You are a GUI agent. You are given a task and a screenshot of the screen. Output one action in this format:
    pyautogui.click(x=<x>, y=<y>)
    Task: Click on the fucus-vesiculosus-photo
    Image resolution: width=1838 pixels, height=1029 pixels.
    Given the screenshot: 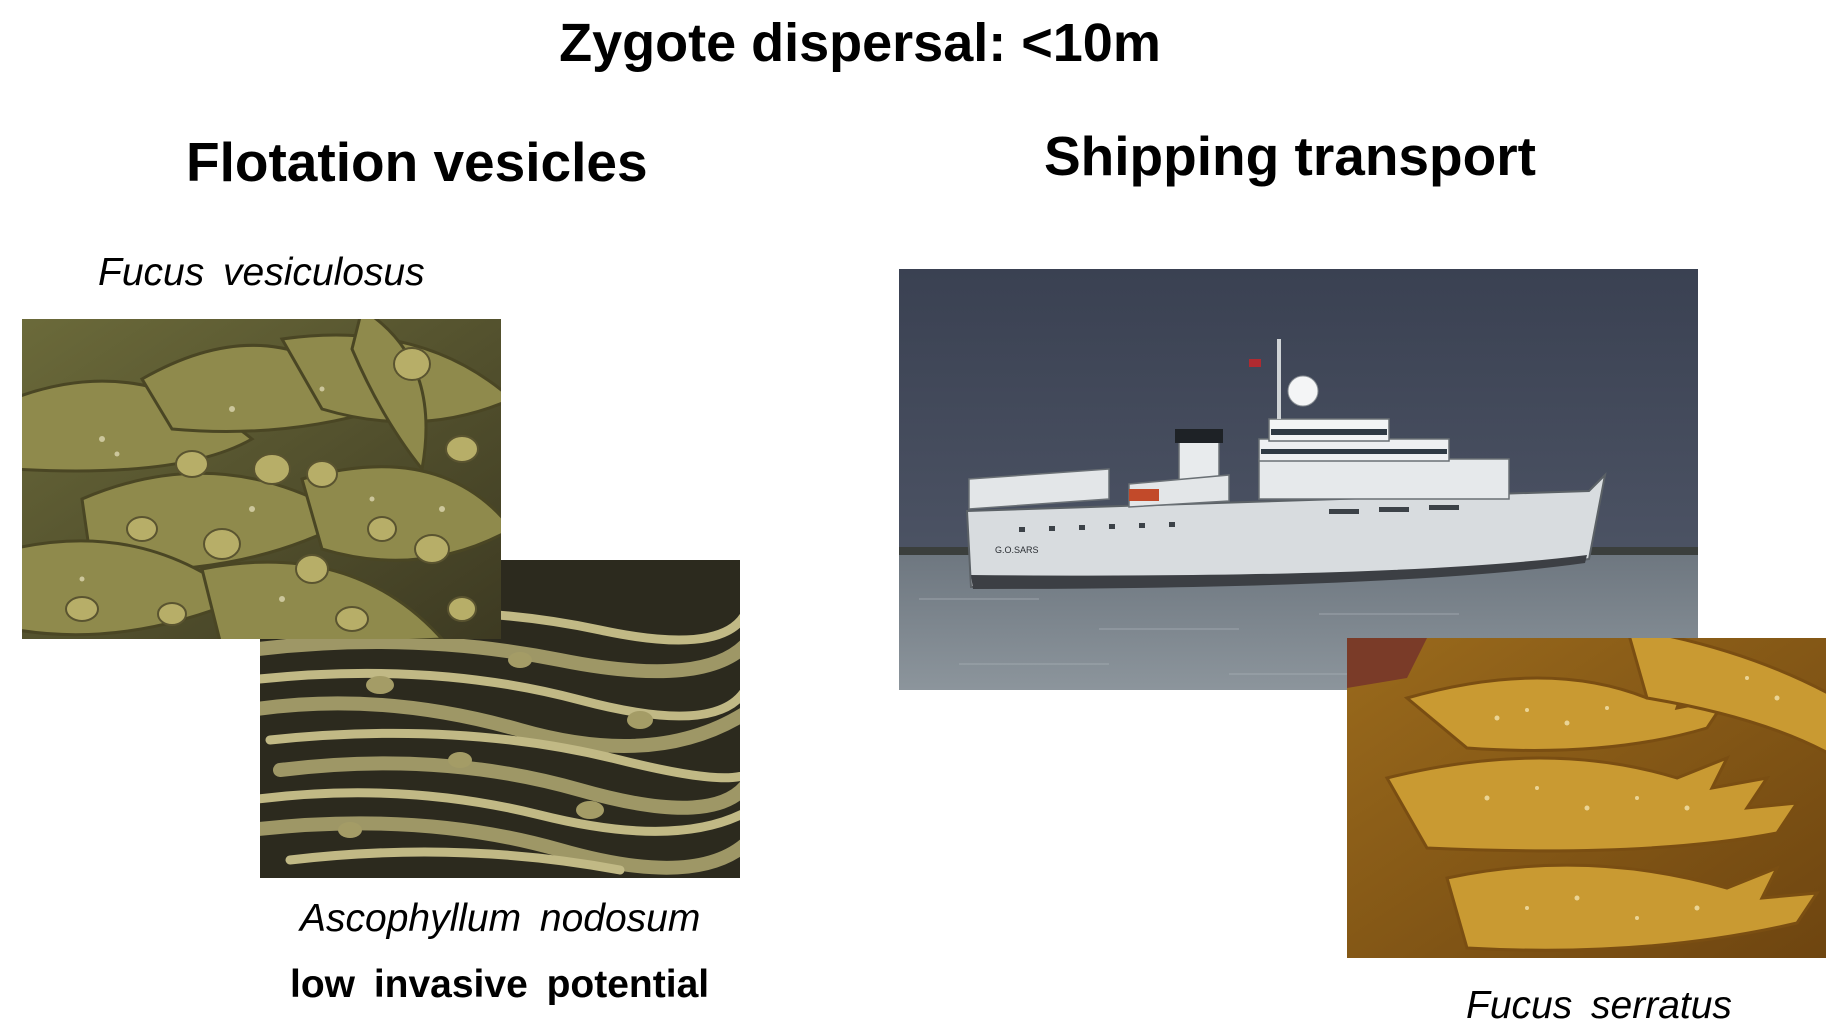 What is the action you would take?
    pyautogui.click(x=261, y=479)
    